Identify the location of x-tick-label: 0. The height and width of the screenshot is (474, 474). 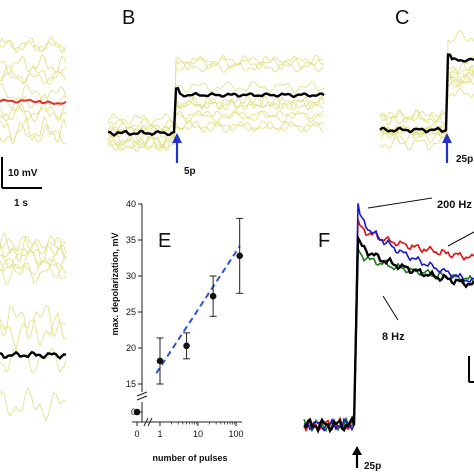
(136, 434).